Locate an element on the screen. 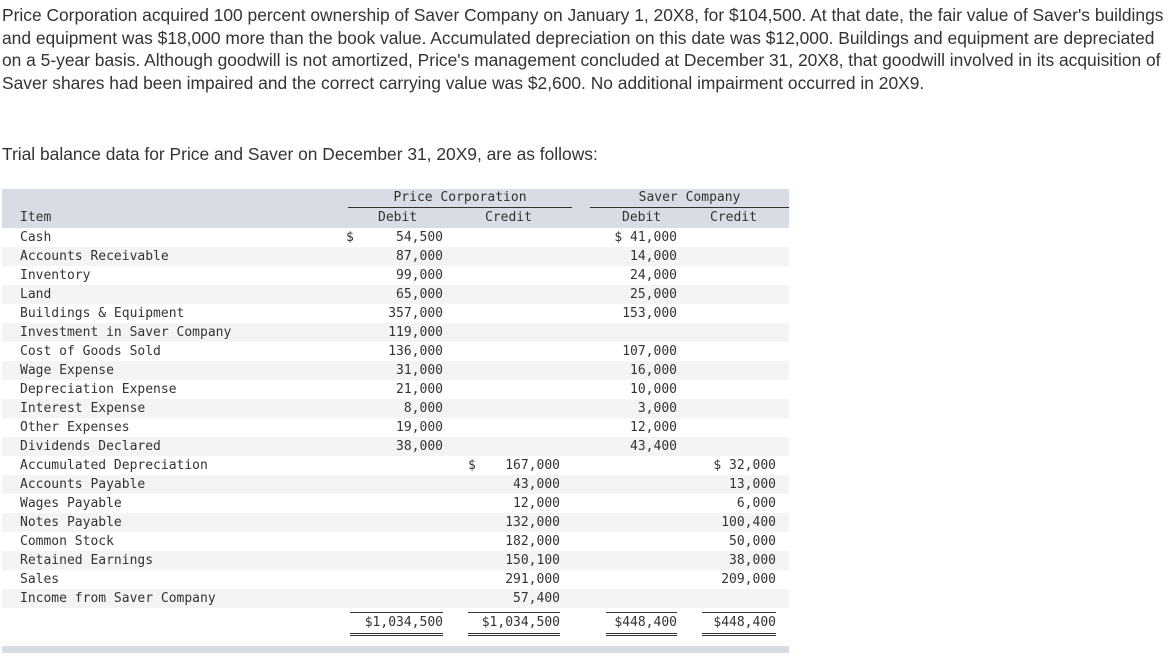  table-row: Buildings & Equipment 357,000 153,000 is located at coordinates (395, 313).